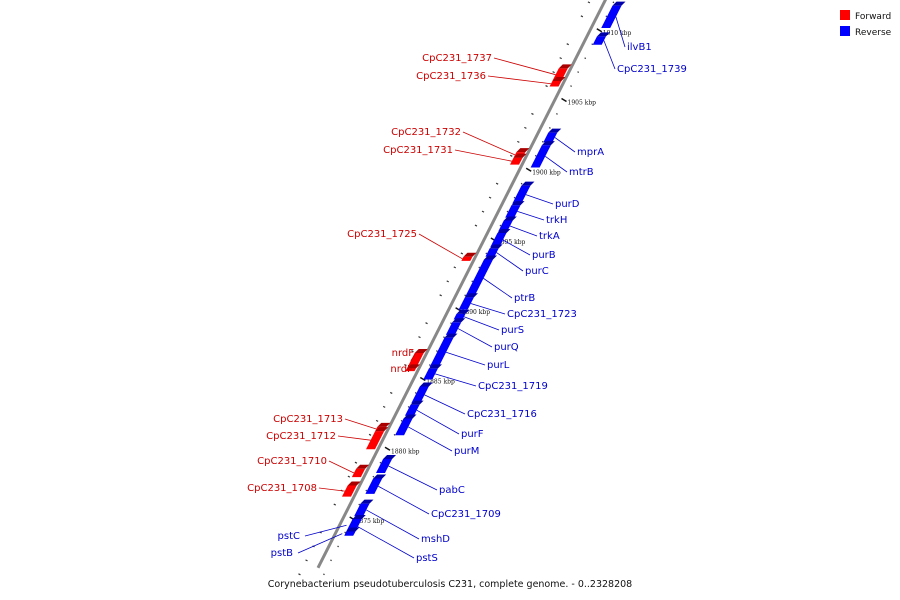 This screenshot has height=600, width=900. I want to click on reverse-gene-purc, so click(494, 250).